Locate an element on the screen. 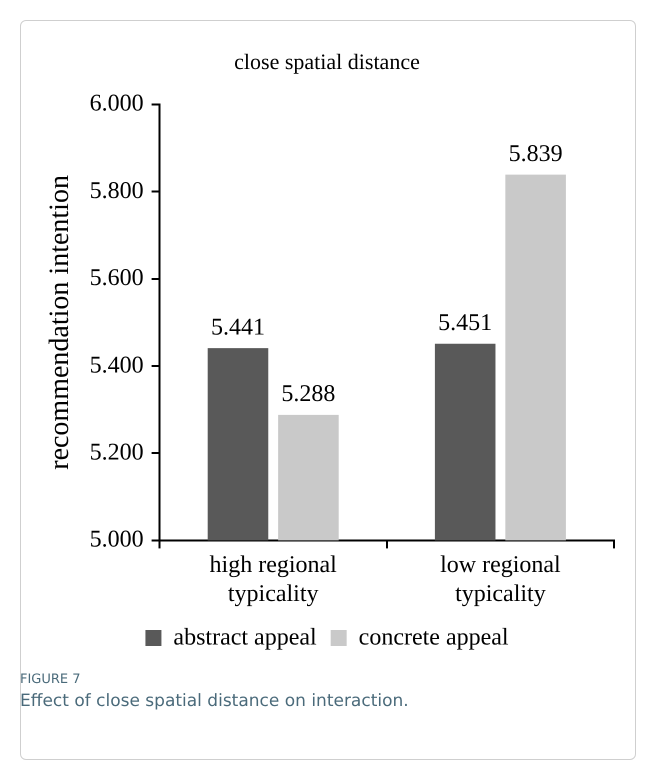 This screenshot has height=774, width=656. x-tick-label: low regional typicality is located at coordinates (501, 579).